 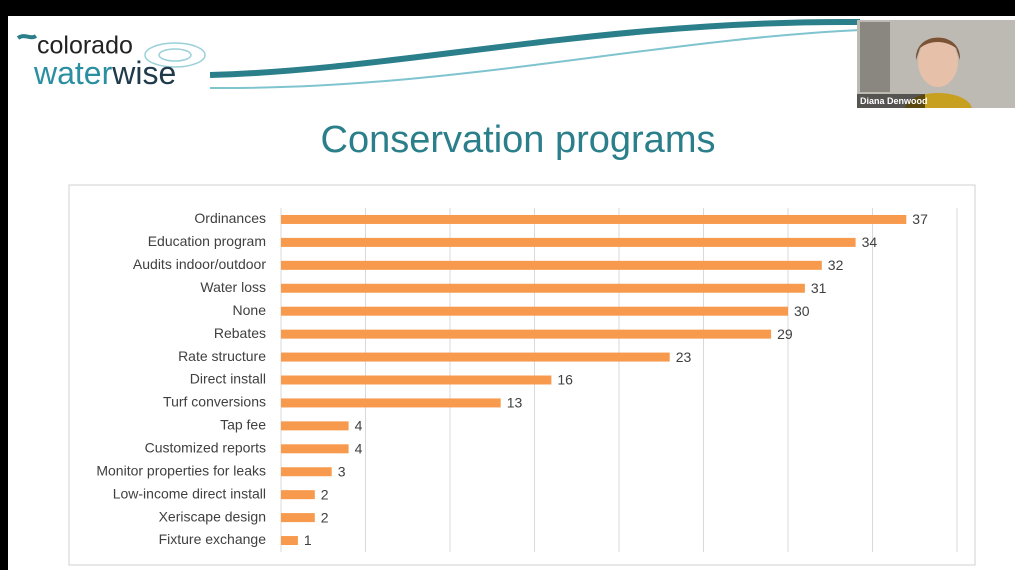 What do you see at coordinates (518, 140) in the screenshot?
I see `slide-title: Conservation programs` at bounding box center [518, 140].